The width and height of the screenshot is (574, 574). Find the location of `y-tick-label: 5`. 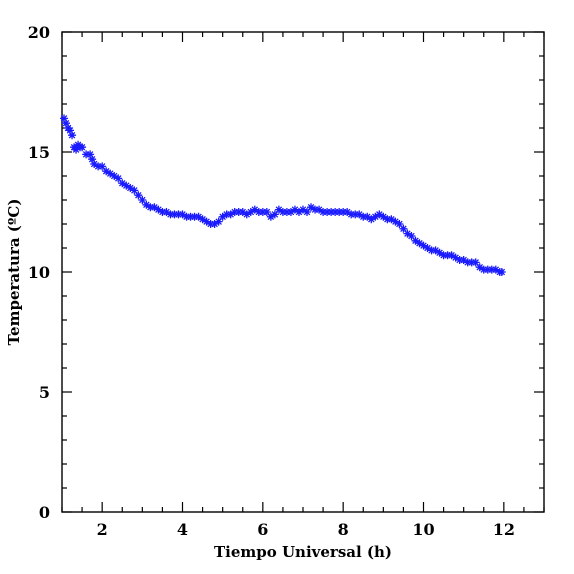

y-tick-label: 5 is located at coordinates (44, 392).